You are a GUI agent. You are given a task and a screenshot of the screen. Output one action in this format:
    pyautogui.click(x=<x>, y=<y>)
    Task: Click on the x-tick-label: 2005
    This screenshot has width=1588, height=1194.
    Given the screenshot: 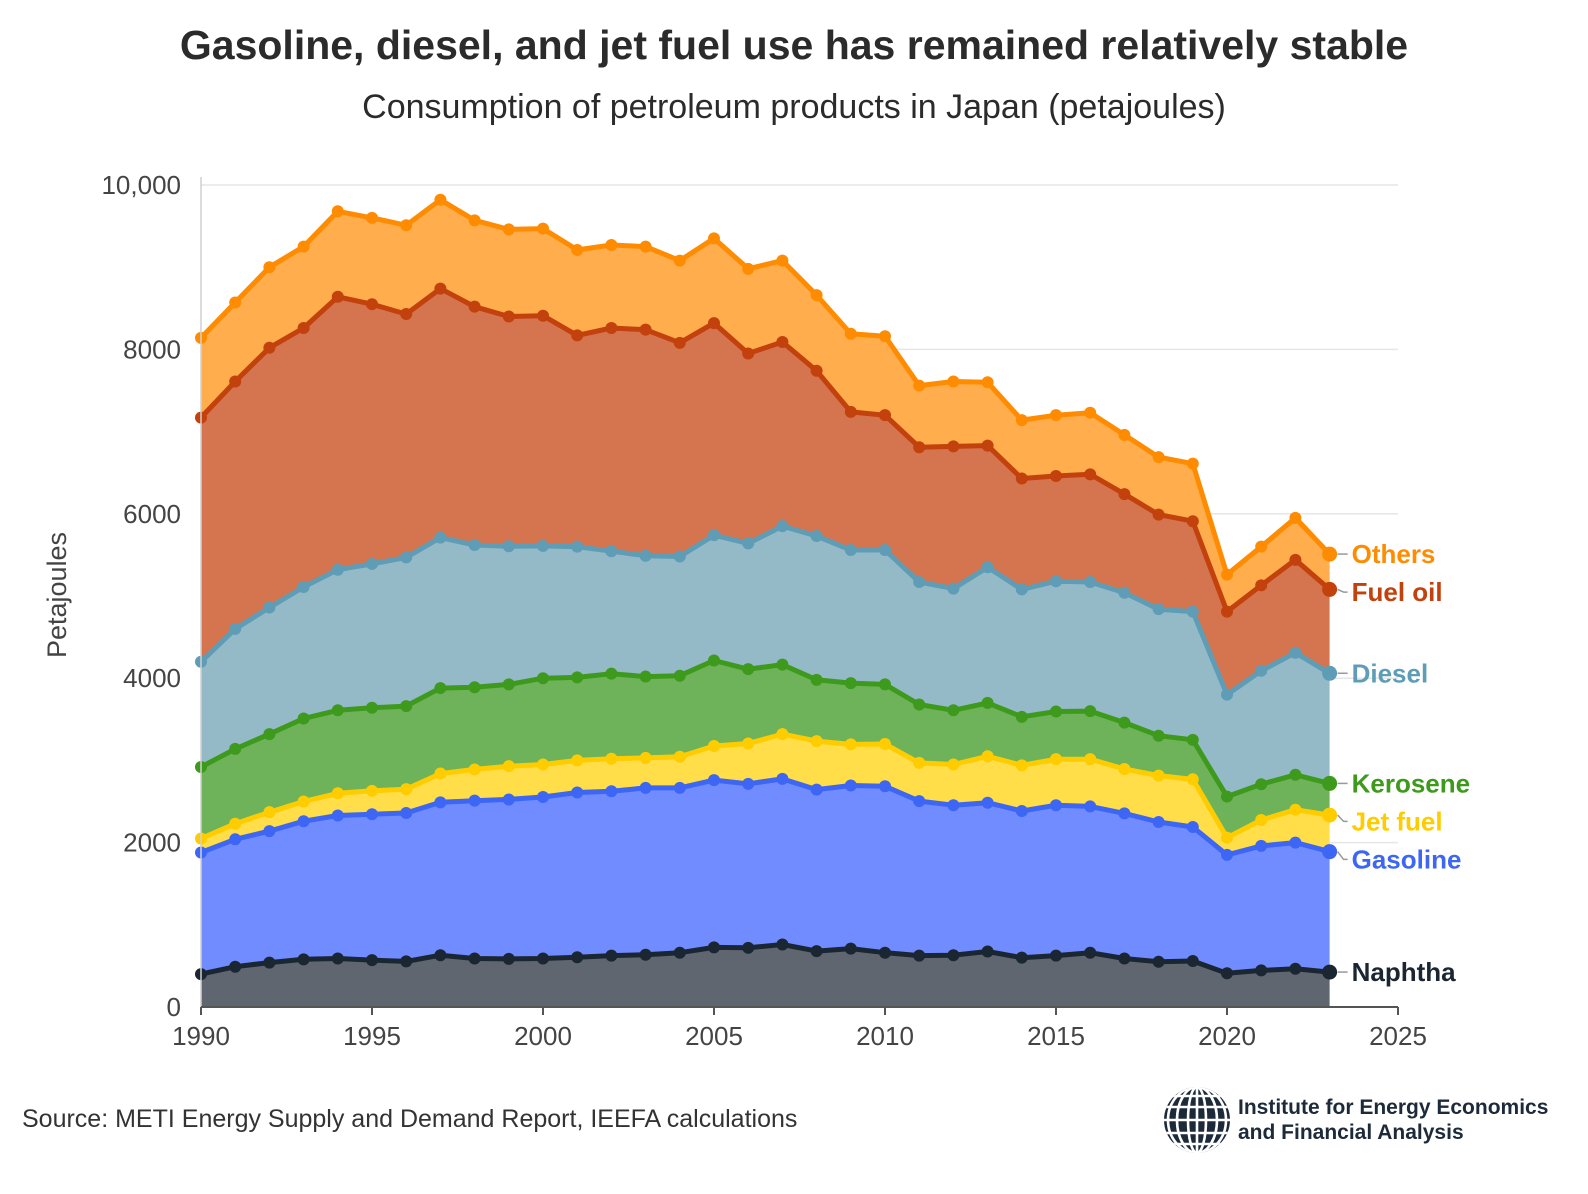 What is the action you would take?
    pyautogui.click(x=714, y=1036)
    